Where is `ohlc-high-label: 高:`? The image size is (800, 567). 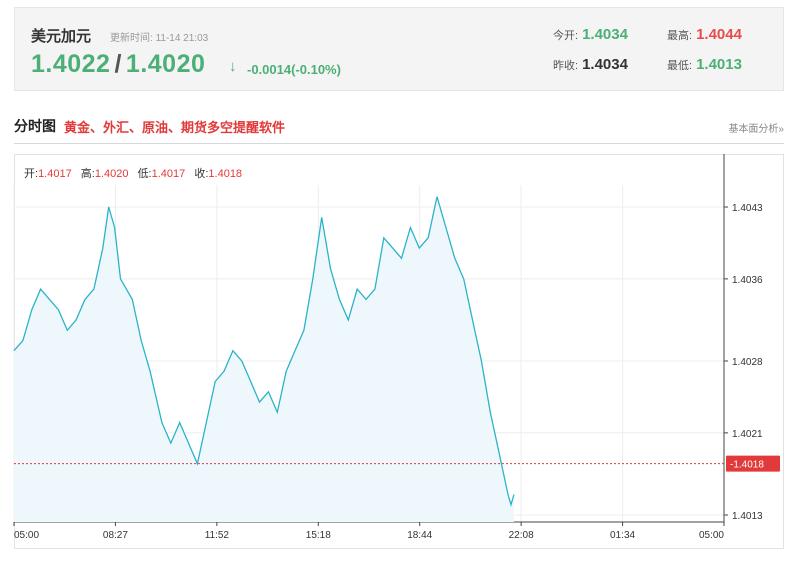 ohlc-high-label: 高: is located at coordinates (87, 174).